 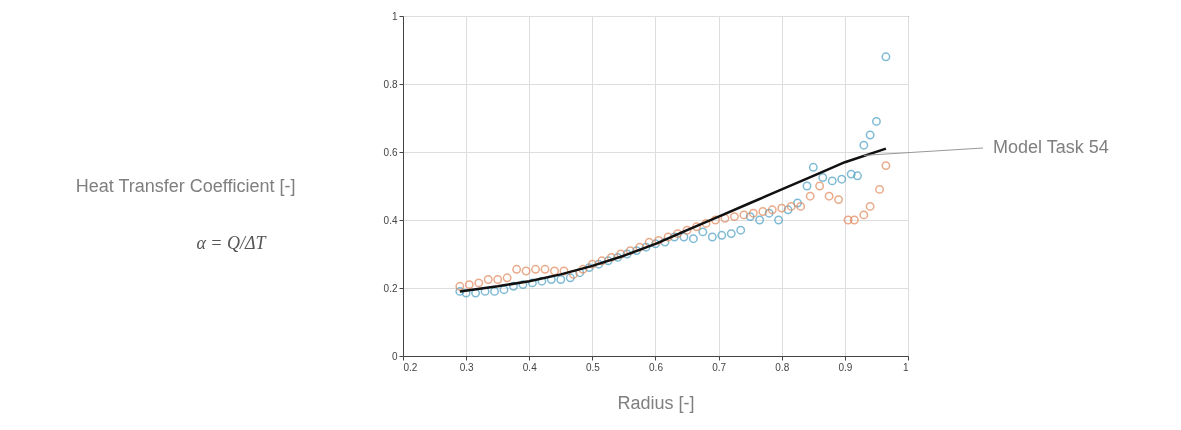 I want to click on x-axis-title: Radius [-], so click(x=656, y=402).